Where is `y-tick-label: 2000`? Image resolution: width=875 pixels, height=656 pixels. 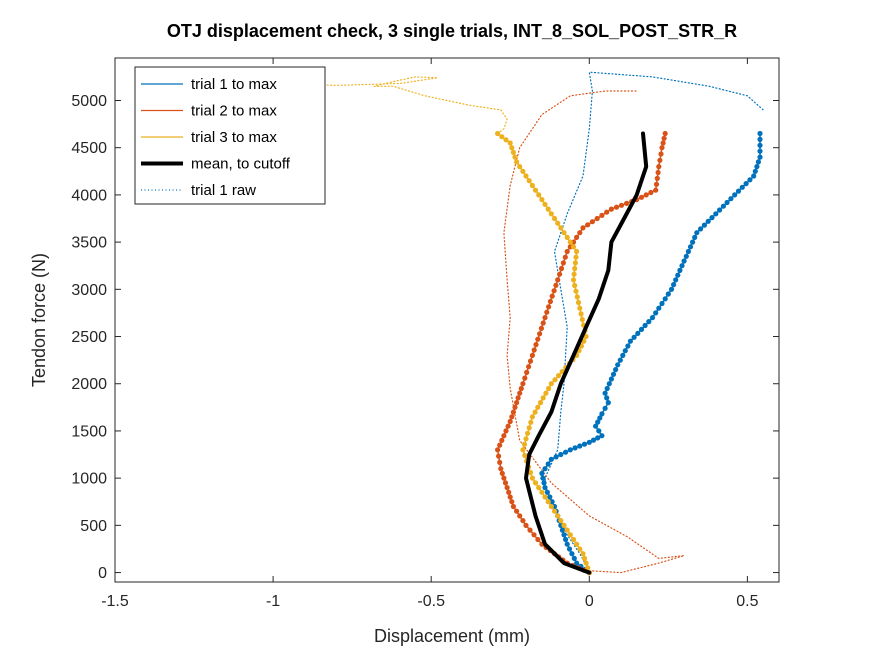
y-tick-label: 2000 is located at coordinates (89, 384).